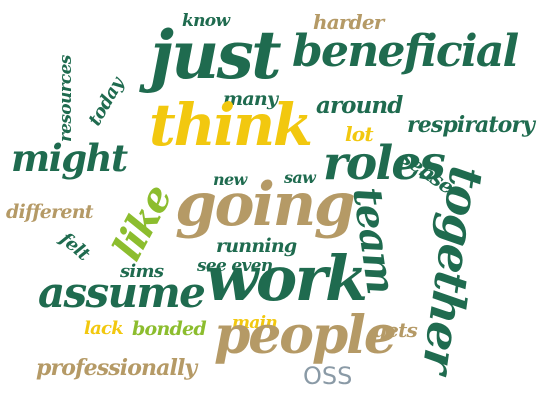 The width and height of the screenshot is (547, 405). I want to click on word-work: work, so click(286, 278).